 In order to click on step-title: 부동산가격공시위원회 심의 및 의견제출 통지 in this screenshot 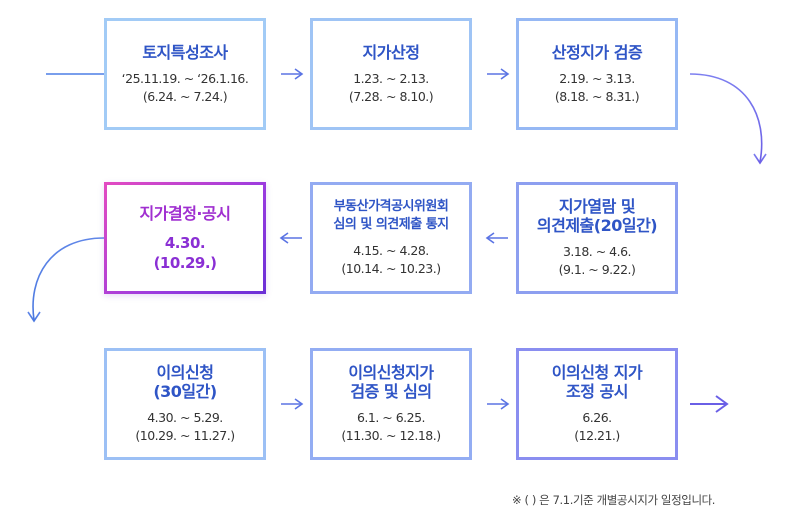, I will do `click(391, 215)`.